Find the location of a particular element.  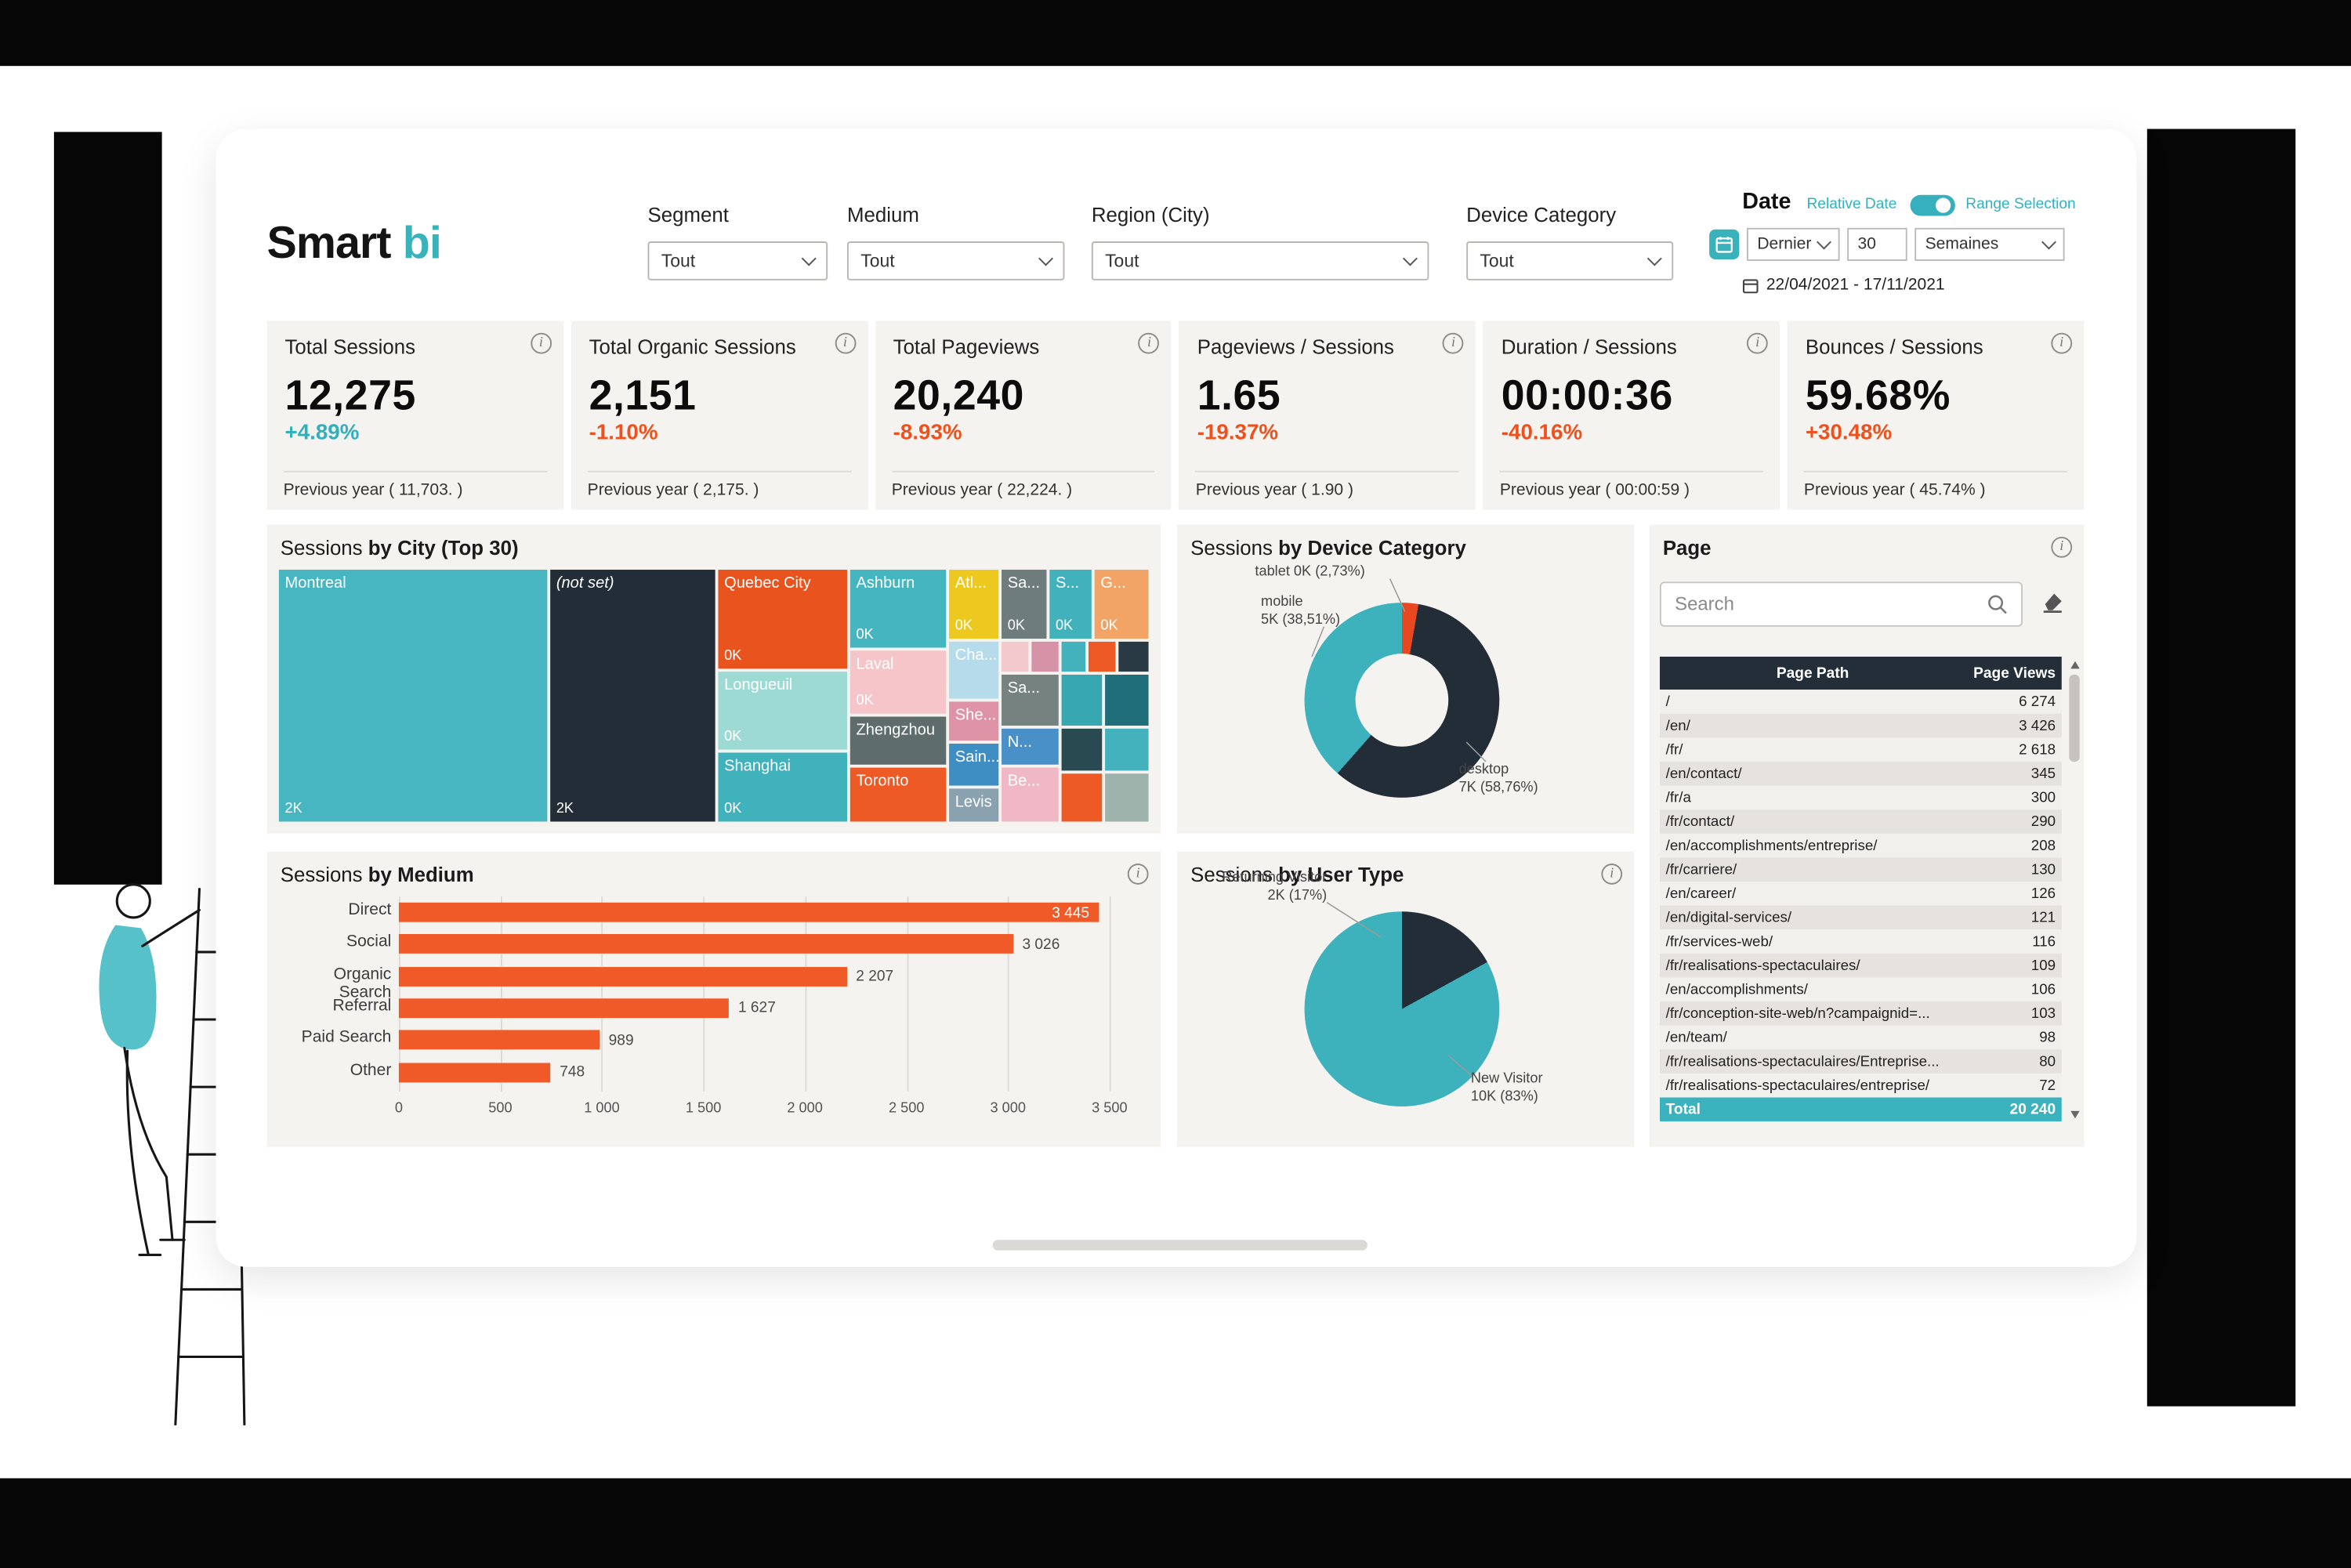

cell-page-path: /fr/services-web/ is located at coordinates (1719, 942).